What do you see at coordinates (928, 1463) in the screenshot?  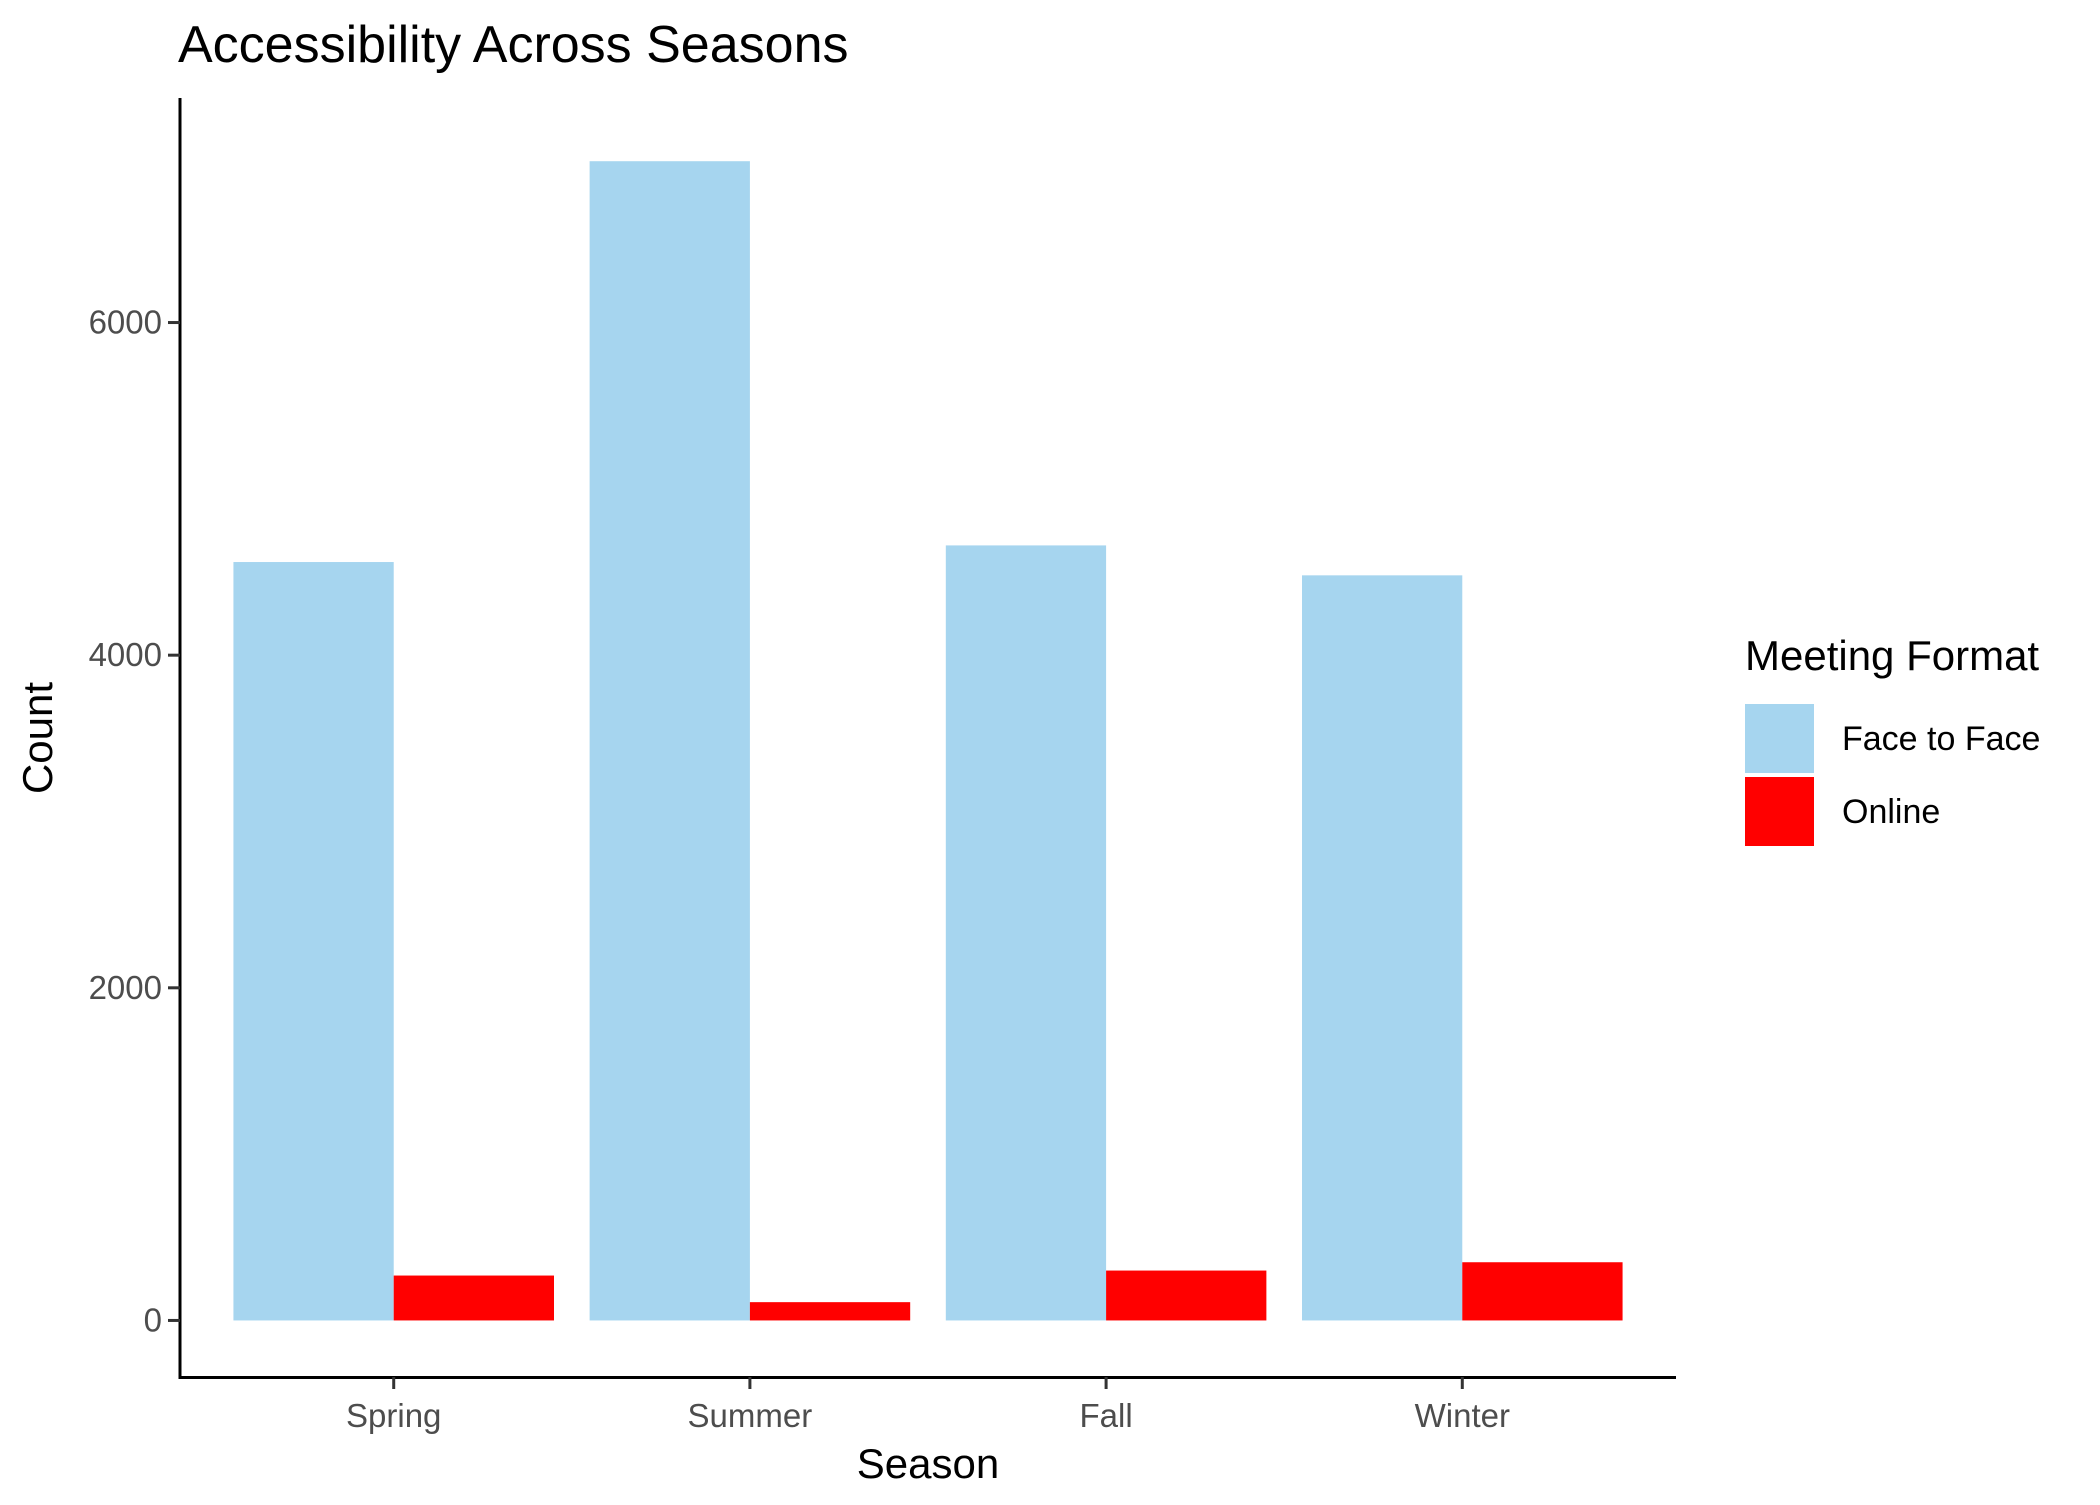 I see `x-axis-title: Season` at bounding box center [928, 1463].